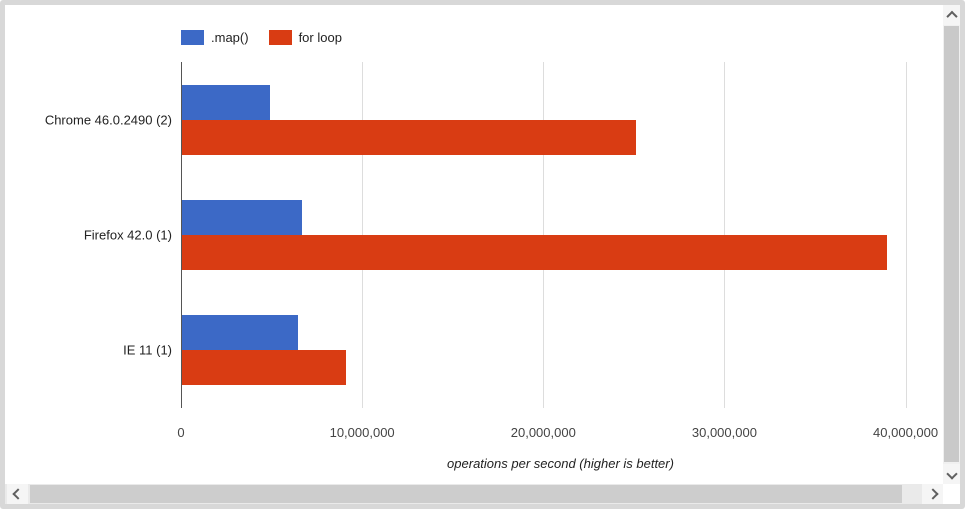  What do you see at coordinates (320, 37) in the screenshot?
I see `legend-label: for loop` at bounding box center [320, 37].